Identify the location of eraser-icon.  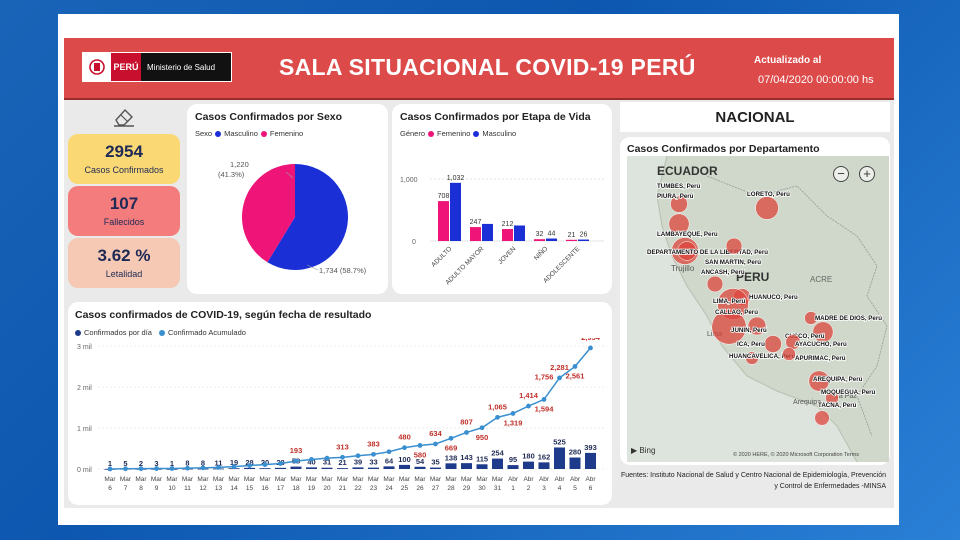
(124, 117).